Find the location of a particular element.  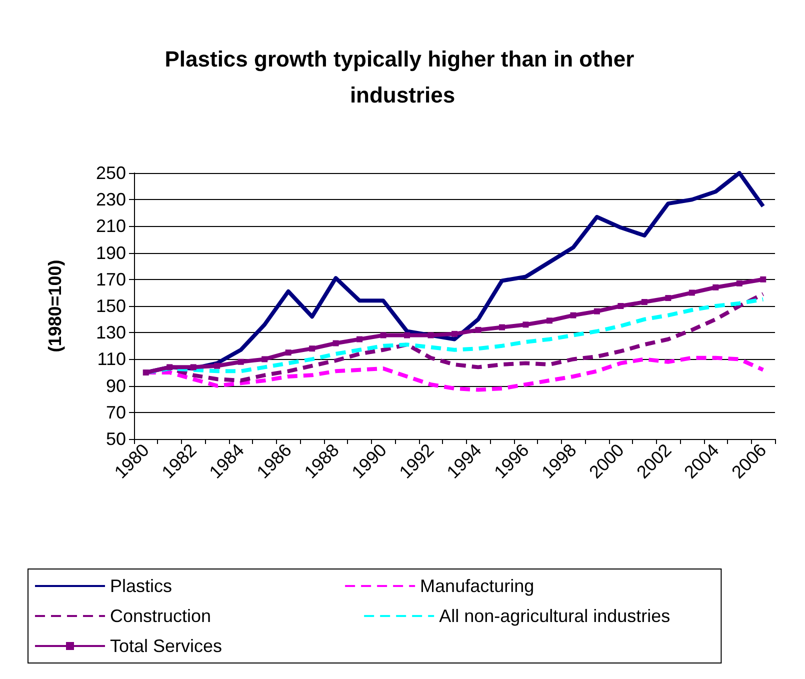

y-tick-label: 110 is located at coordinates (111, 359).